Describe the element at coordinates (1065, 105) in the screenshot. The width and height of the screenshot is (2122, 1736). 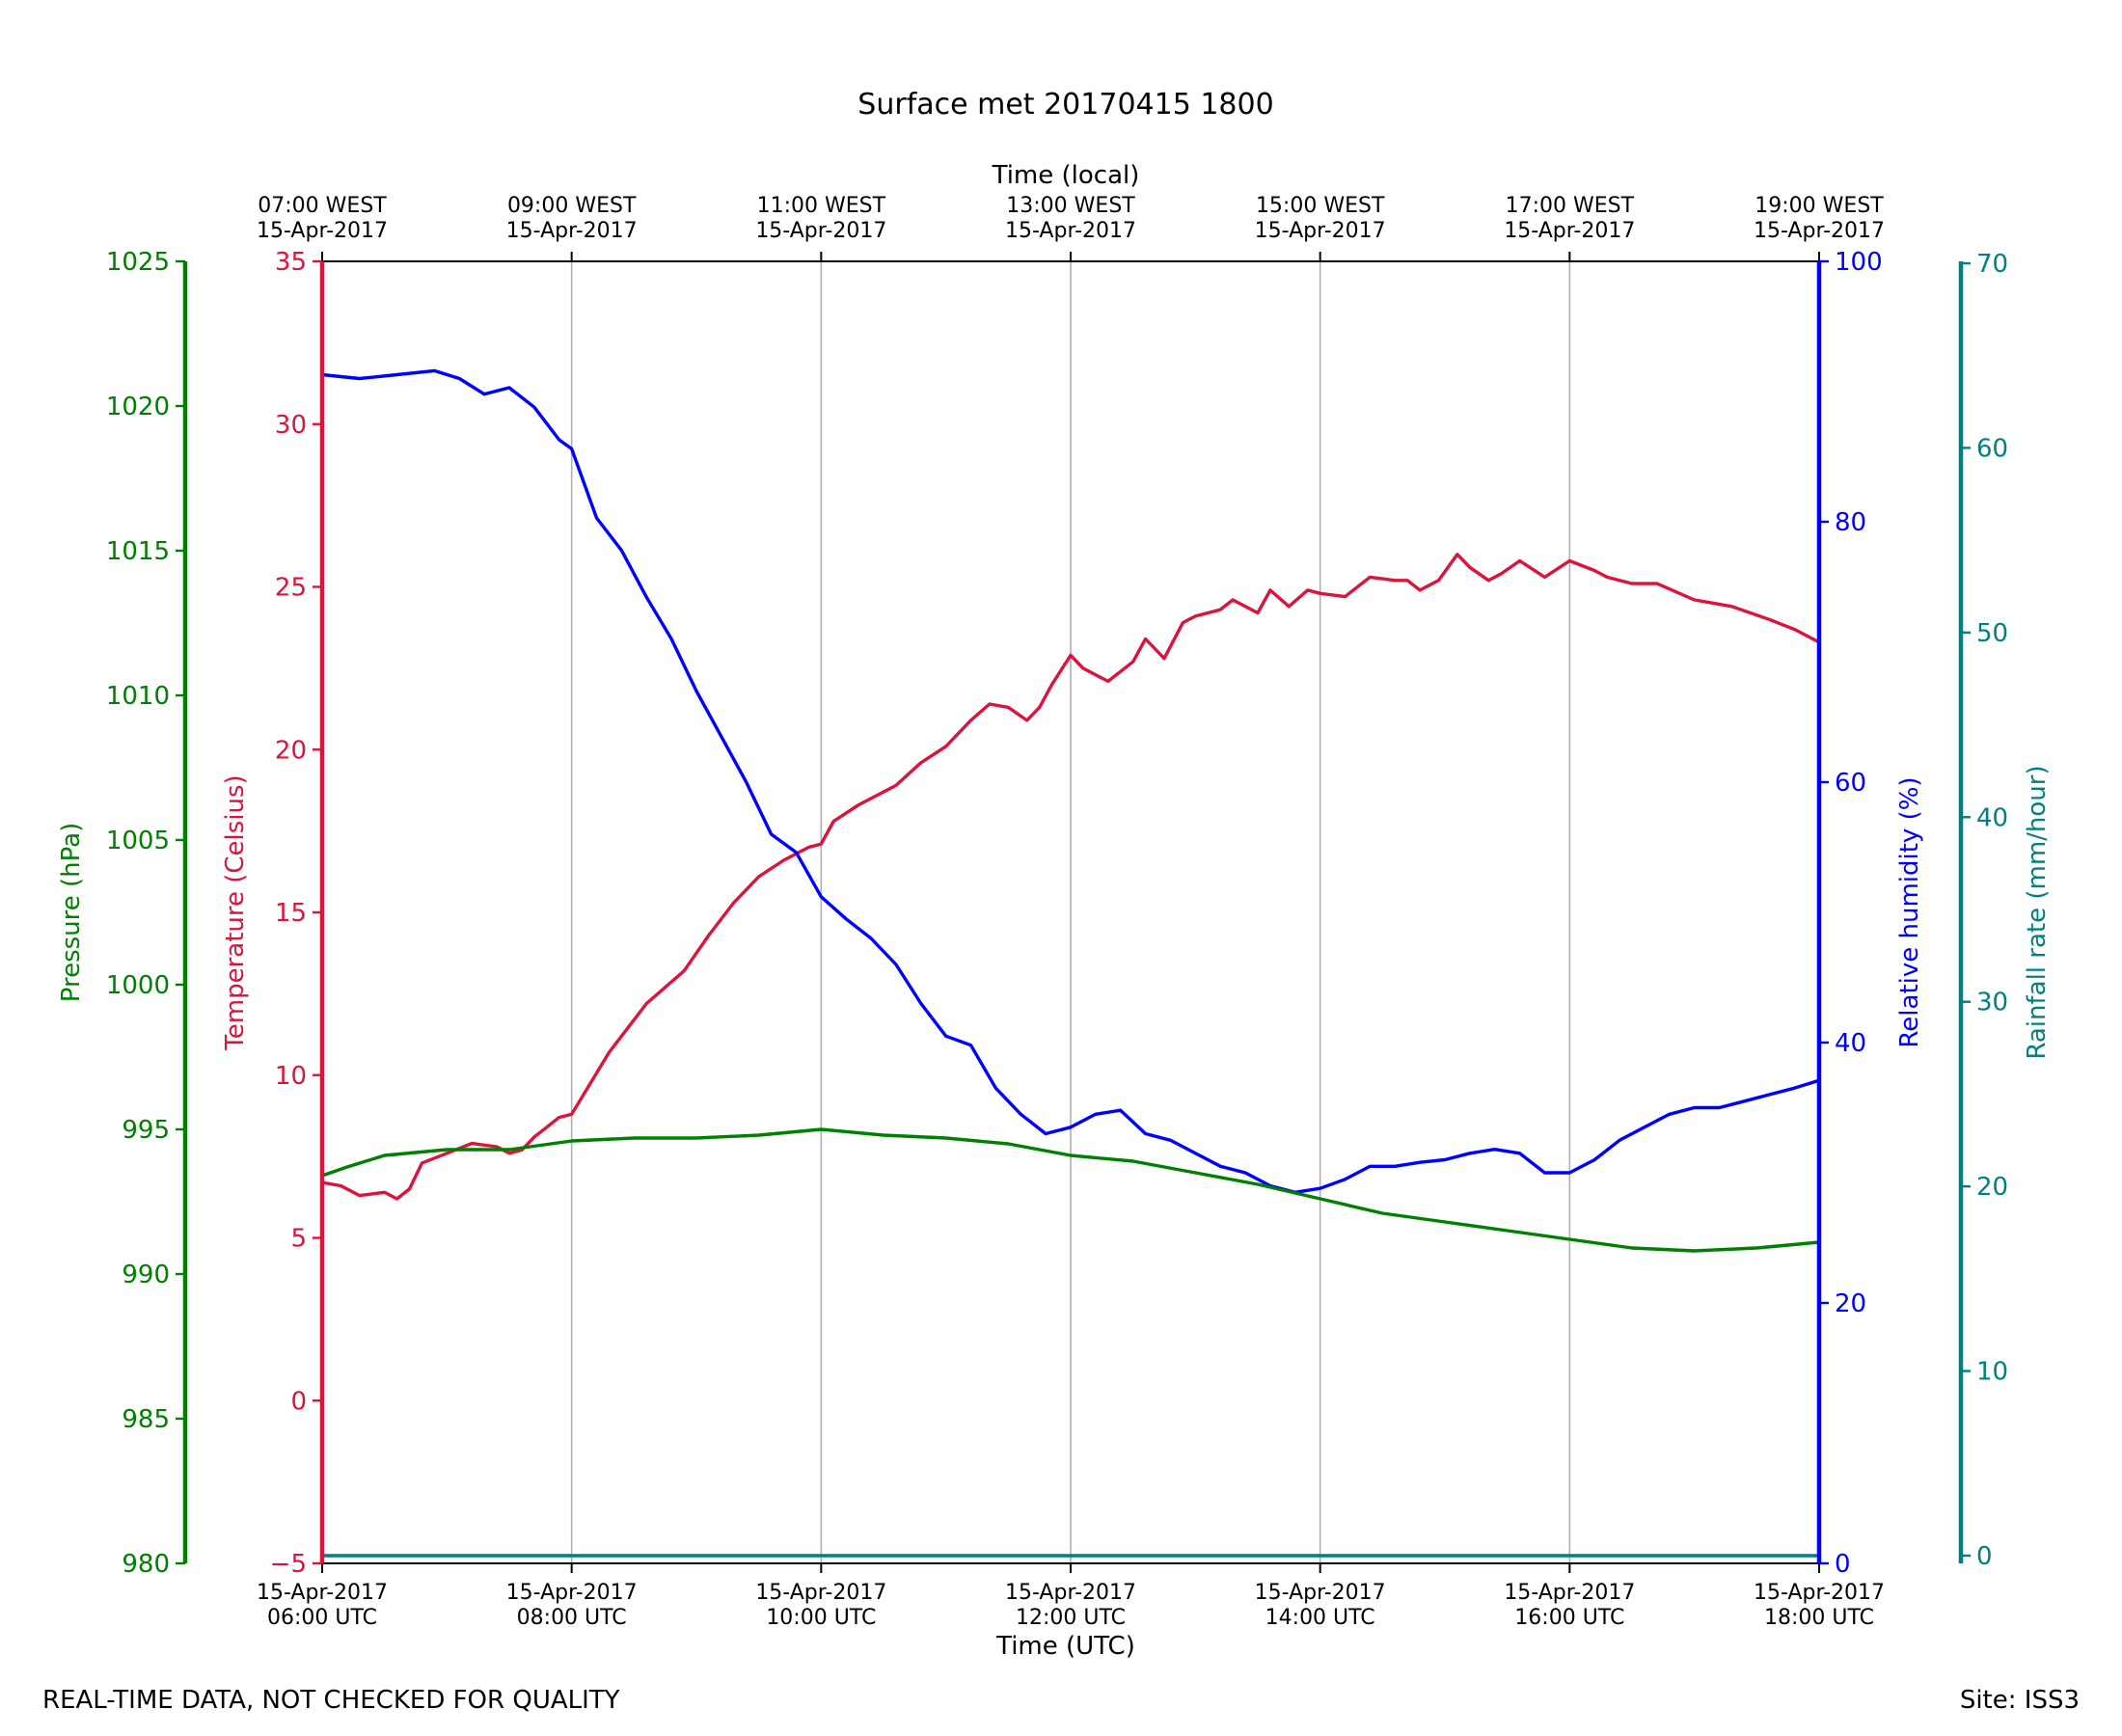
I see `chart-title: Surface met 20170415 1800` at that location.